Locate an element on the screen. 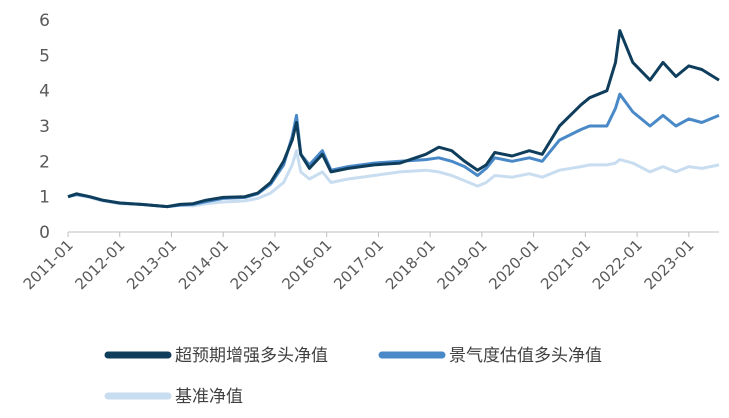 This screenshot has width=729, height=418. legend-label-series-1: 景气度估值多头净值 is located at coordinates (525, 356).